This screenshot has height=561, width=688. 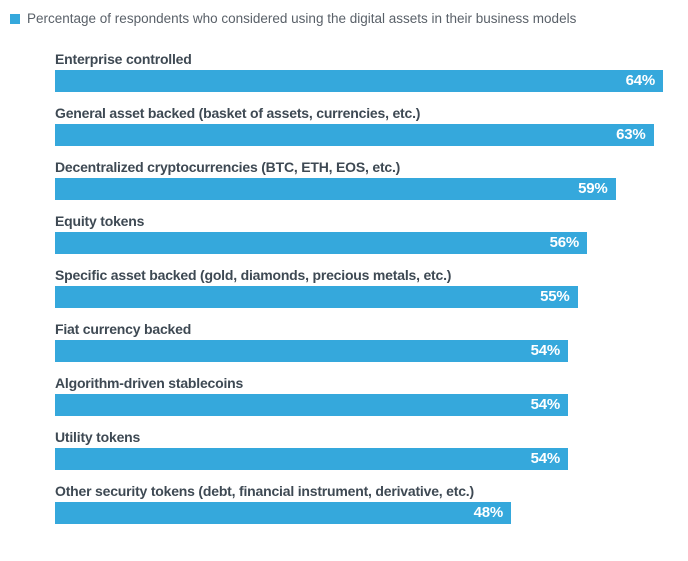 I want to click on bar-category-label: Algorithm-driven stablecoins, so click(x=149, y=383).